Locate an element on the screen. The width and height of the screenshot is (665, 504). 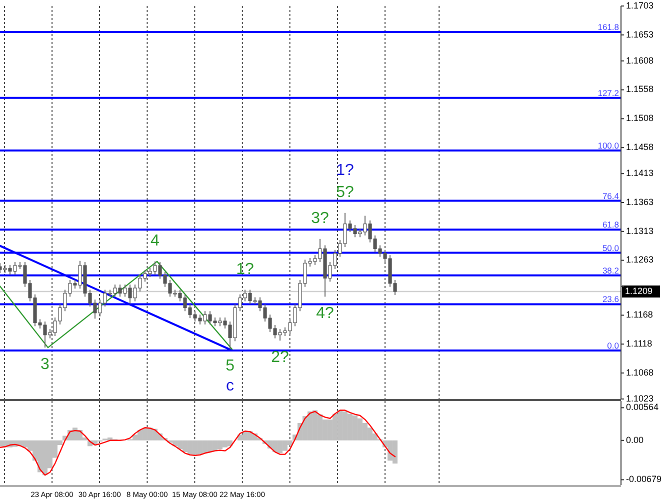
annotation: 2? is located at coordinates (280, 357).